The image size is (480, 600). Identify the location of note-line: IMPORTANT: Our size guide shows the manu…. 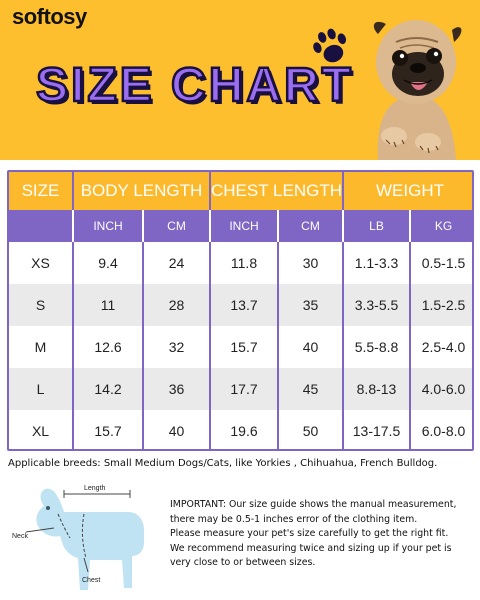
(313, 504).